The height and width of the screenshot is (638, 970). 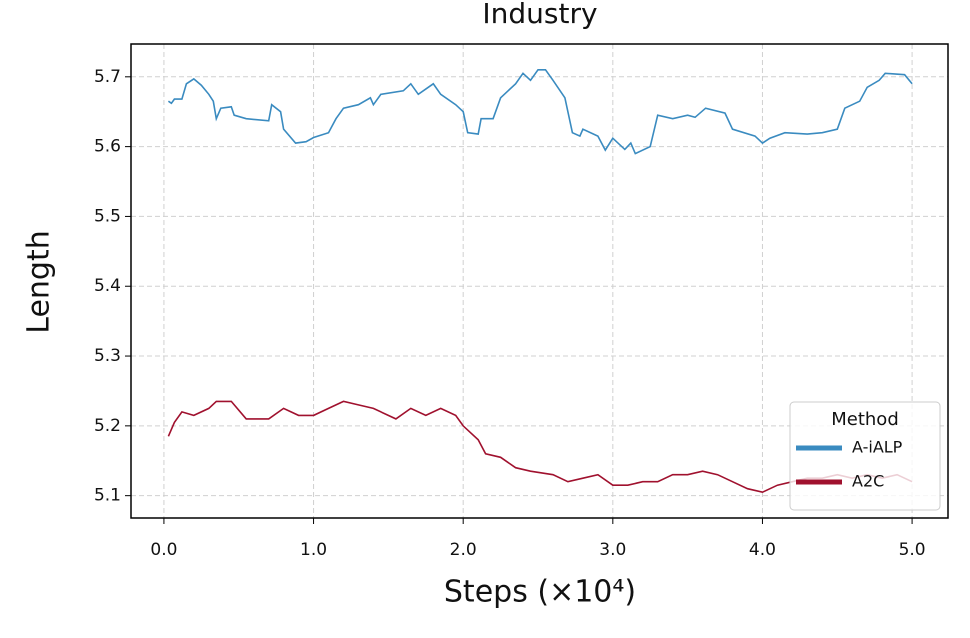 I want to click on x-tick-label: 4.0, so click(x=762, y=550).